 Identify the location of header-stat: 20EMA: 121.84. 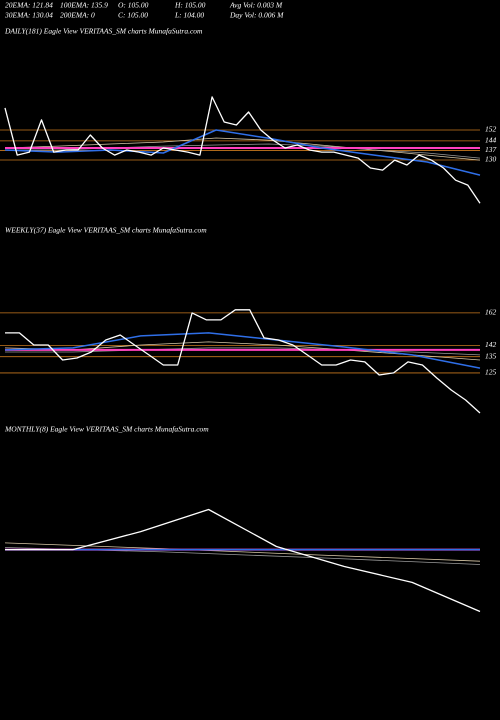
(29, 5).